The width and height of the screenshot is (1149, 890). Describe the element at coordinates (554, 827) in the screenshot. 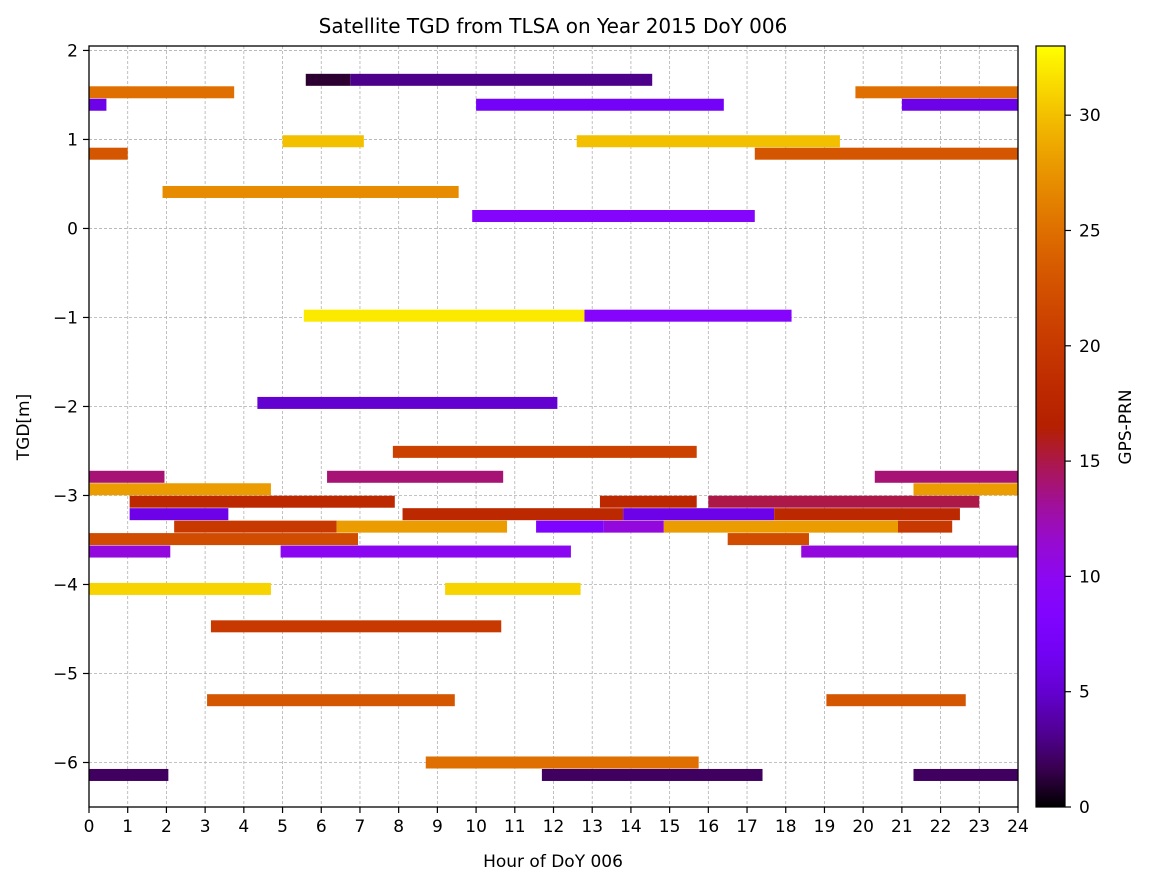

I see `x-tick-label: 12` at that location.